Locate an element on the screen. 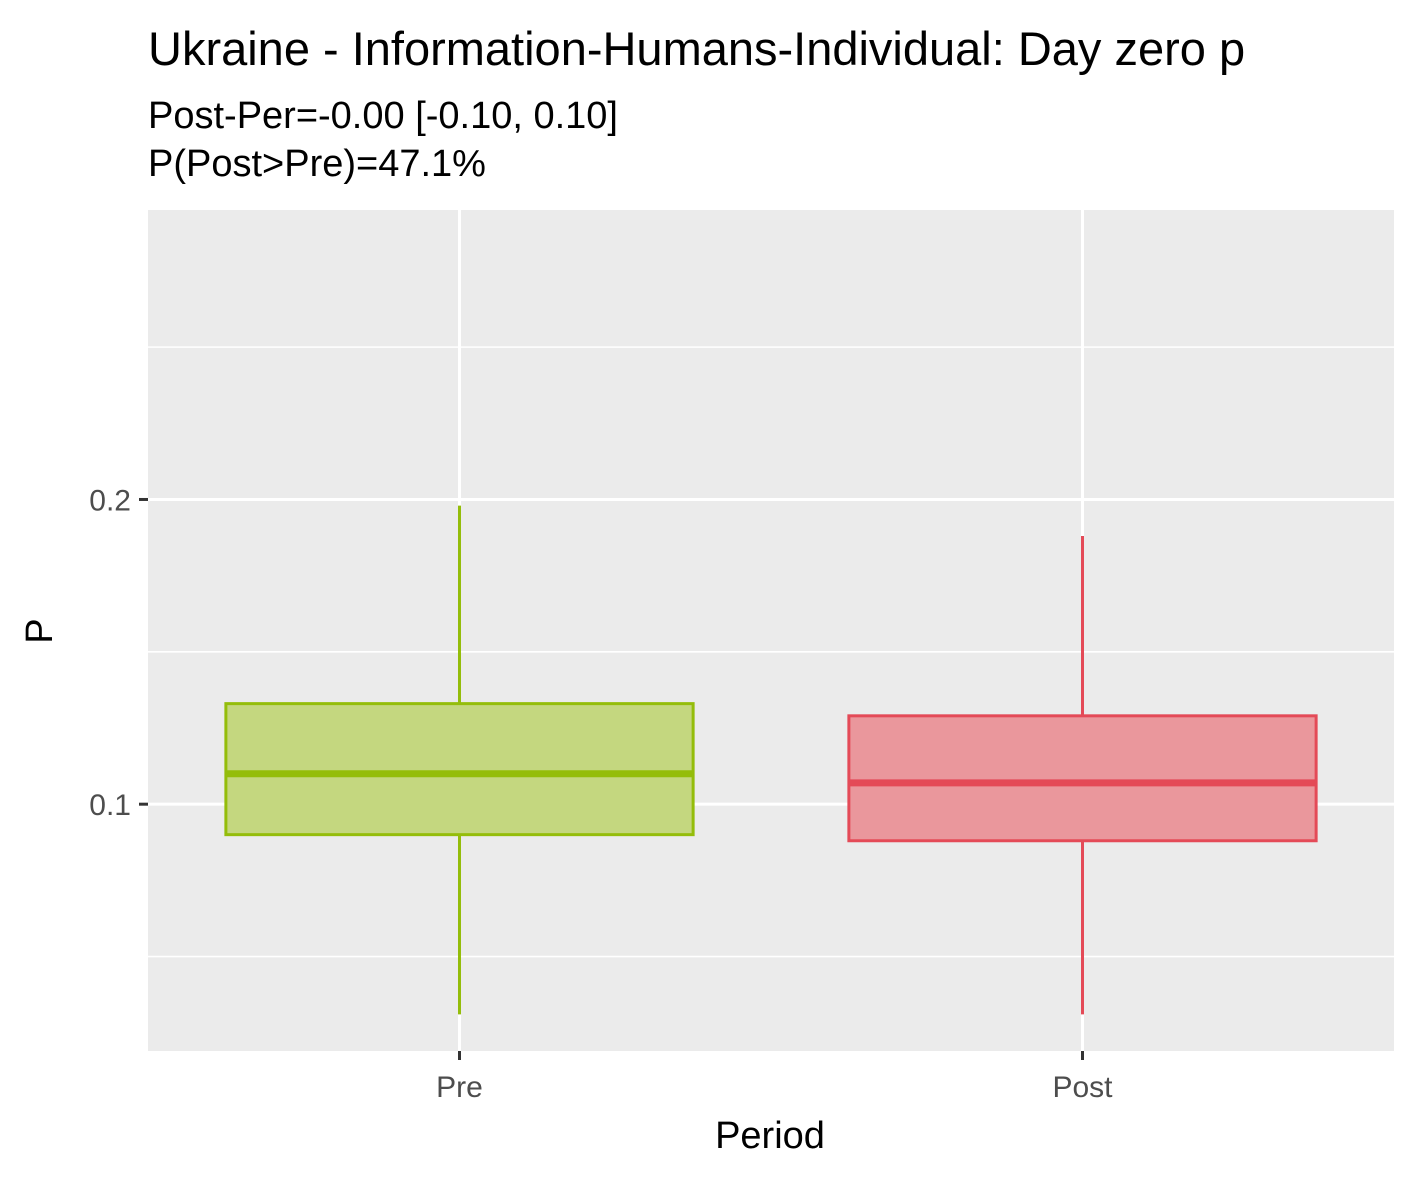 This screenshot has width=1417, height=1181. box-pre is located at coordinates (459, 760).